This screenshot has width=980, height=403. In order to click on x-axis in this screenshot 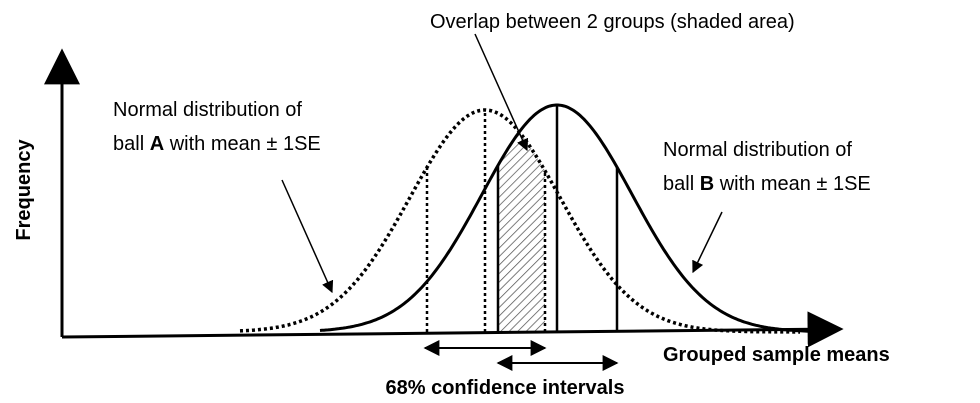, I will do `click(452, 329)`.